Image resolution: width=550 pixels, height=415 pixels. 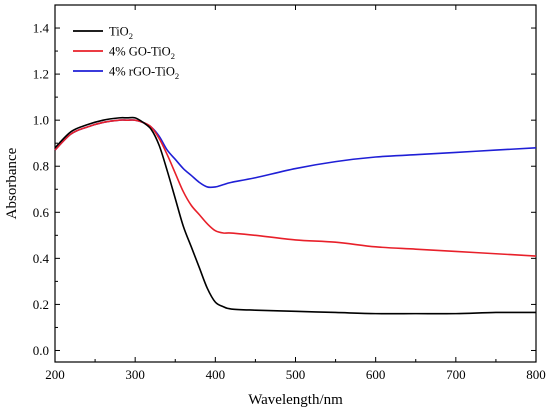 I want to click on x-axis-label: Wavelength/nm, so click(x=295, y=400).